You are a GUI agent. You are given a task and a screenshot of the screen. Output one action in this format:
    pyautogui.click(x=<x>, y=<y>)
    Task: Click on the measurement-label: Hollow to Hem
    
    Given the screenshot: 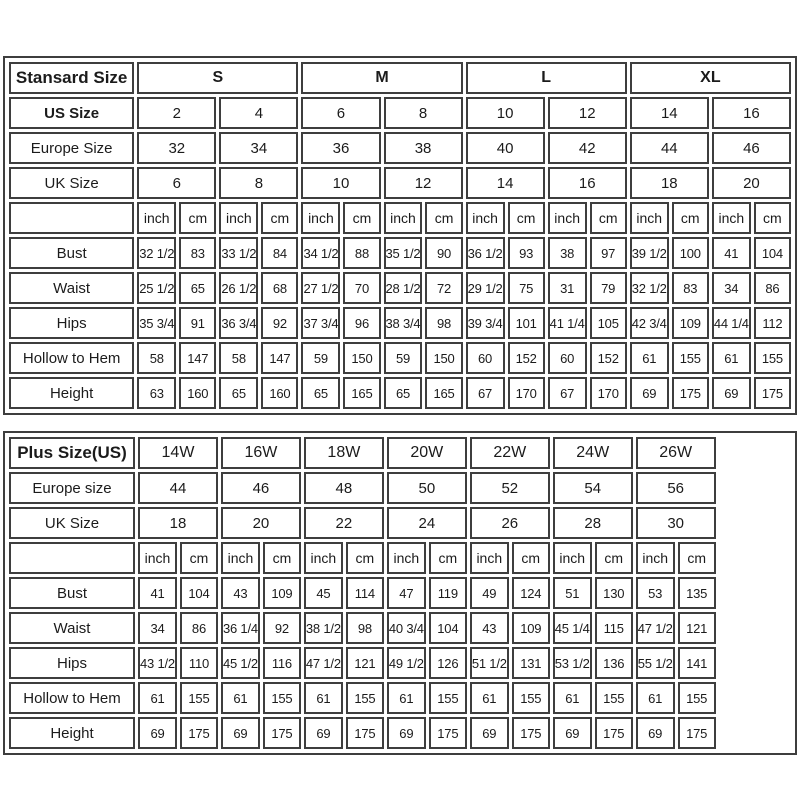 What is the action you would take?
    pyautogui.click(x=72, y=358)
    